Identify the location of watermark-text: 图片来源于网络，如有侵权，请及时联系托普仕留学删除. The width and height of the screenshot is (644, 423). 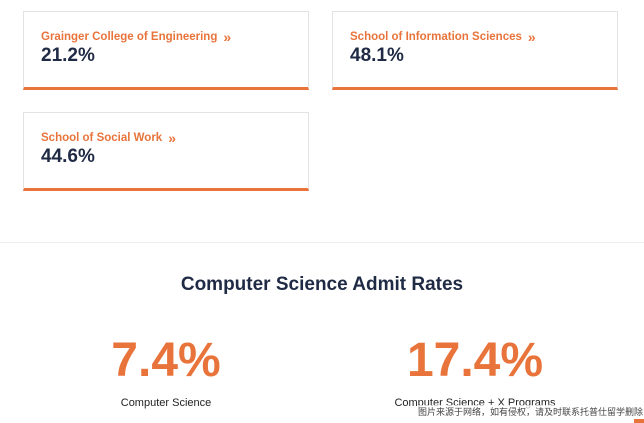
(530, 411).